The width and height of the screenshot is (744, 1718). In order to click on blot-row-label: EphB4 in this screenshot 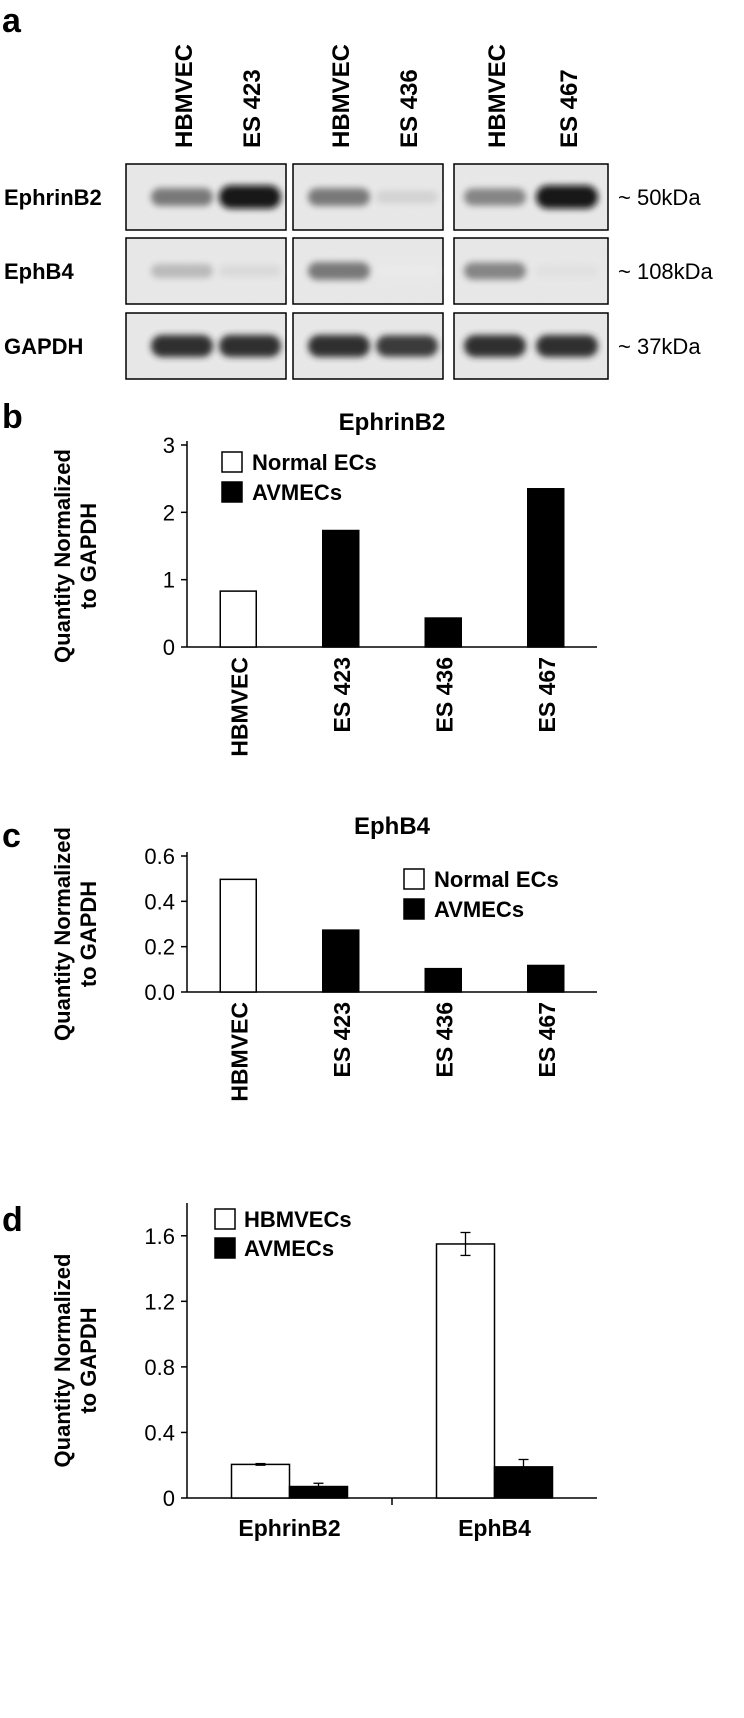, I will do `click(39, 271)`.